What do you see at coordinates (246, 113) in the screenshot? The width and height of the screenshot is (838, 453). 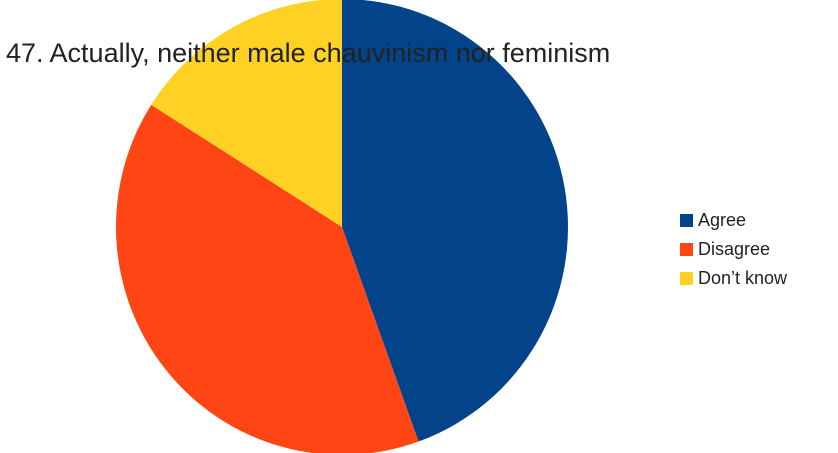 I see `pie-slice-don-t-know` at bounding box center [246, 113].